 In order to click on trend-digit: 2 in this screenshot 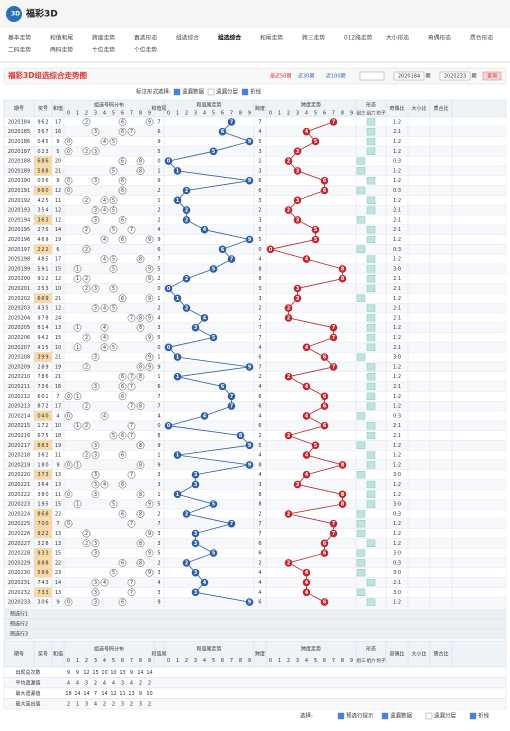, I will do `click(186, 220)`.